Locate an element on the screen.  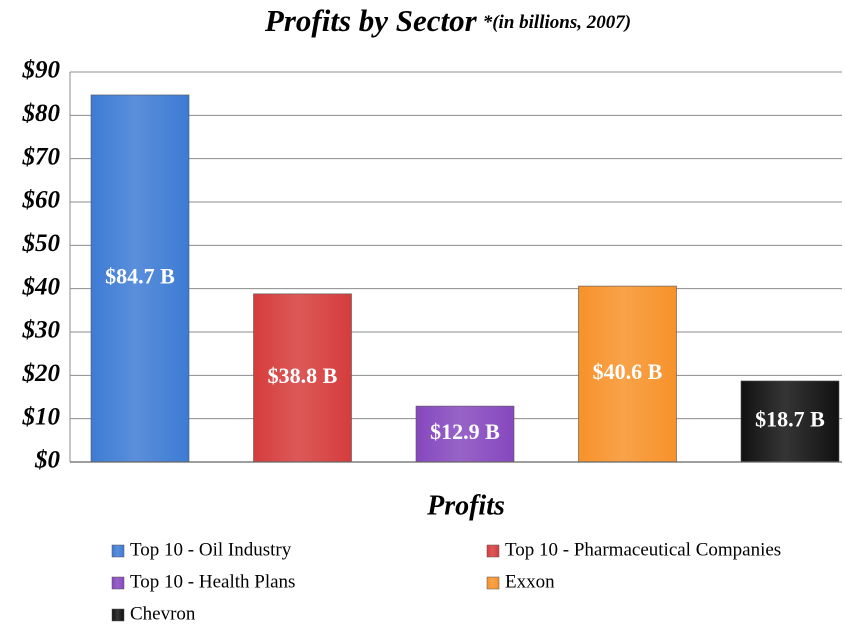
value-label: $18.7 B is located at coordinates (790, 419).